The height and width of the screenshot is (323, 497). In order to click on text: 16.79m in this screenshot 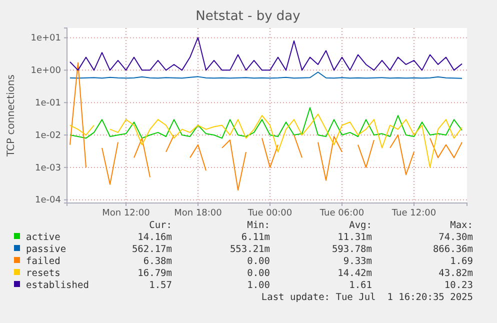, I will do `click(155, 273)`.